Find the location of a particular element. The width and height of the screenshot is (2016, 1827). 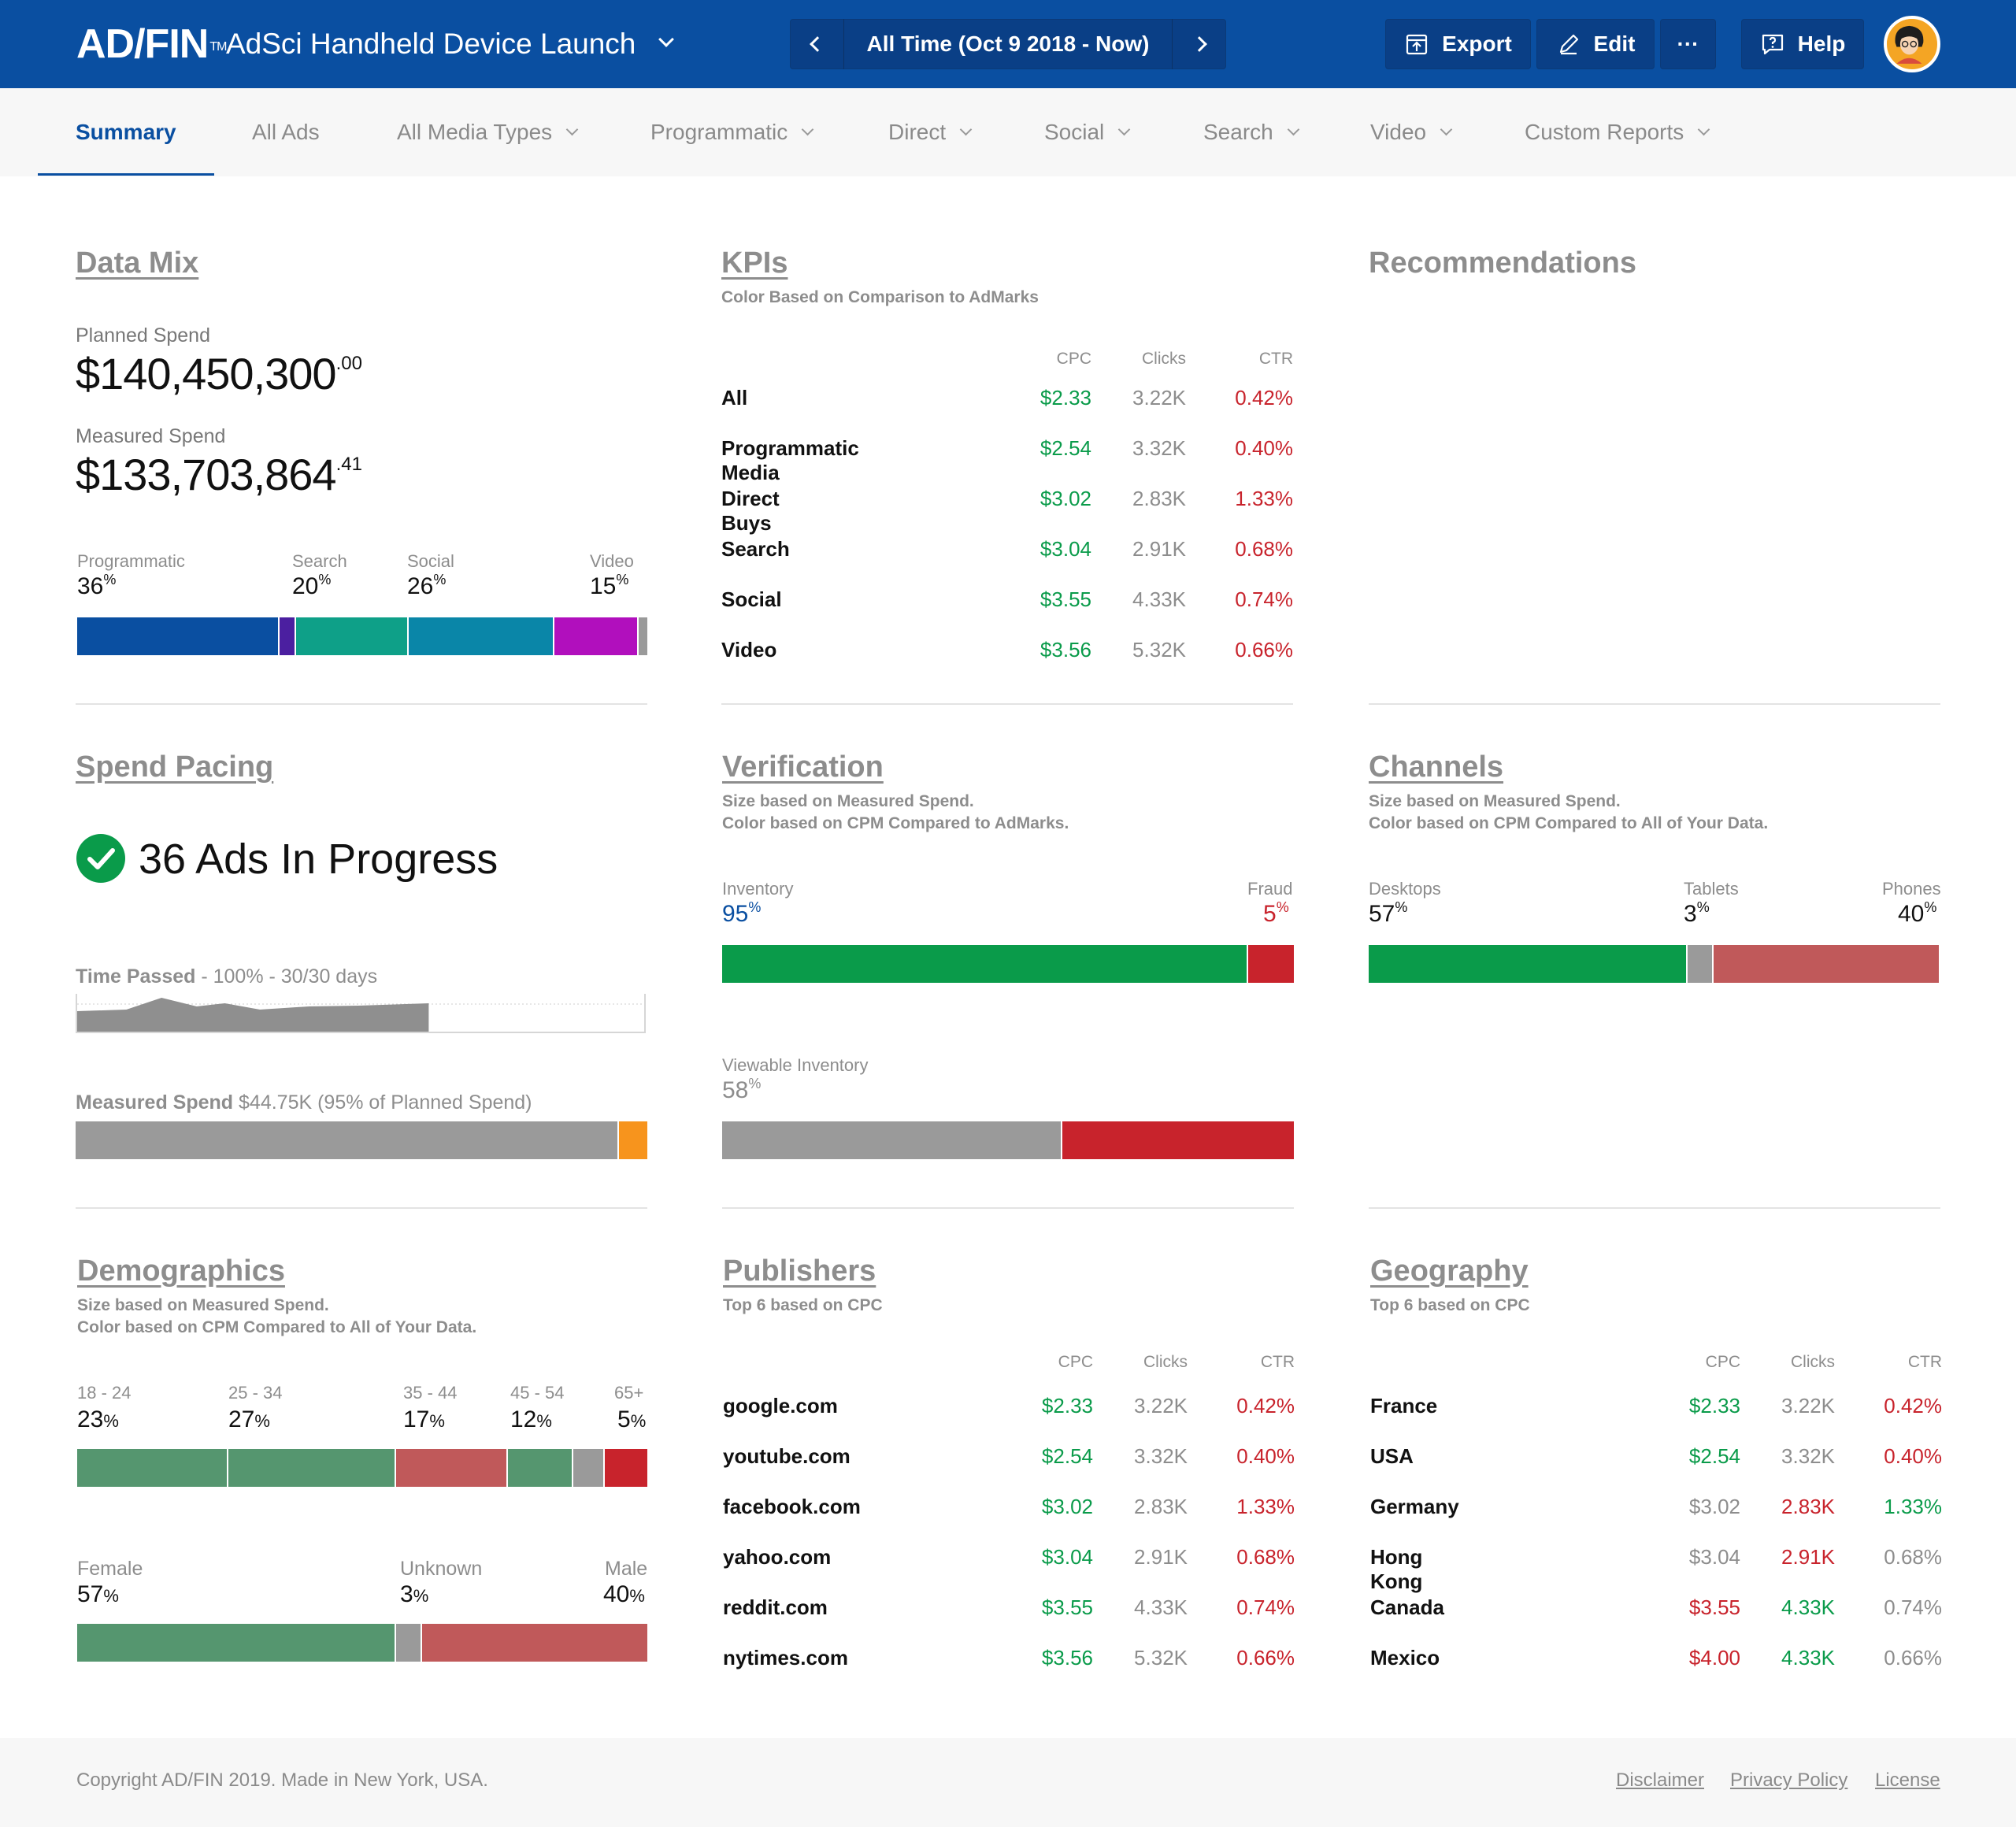

row-label: Mexico is located at coordinates (1405, 1658).